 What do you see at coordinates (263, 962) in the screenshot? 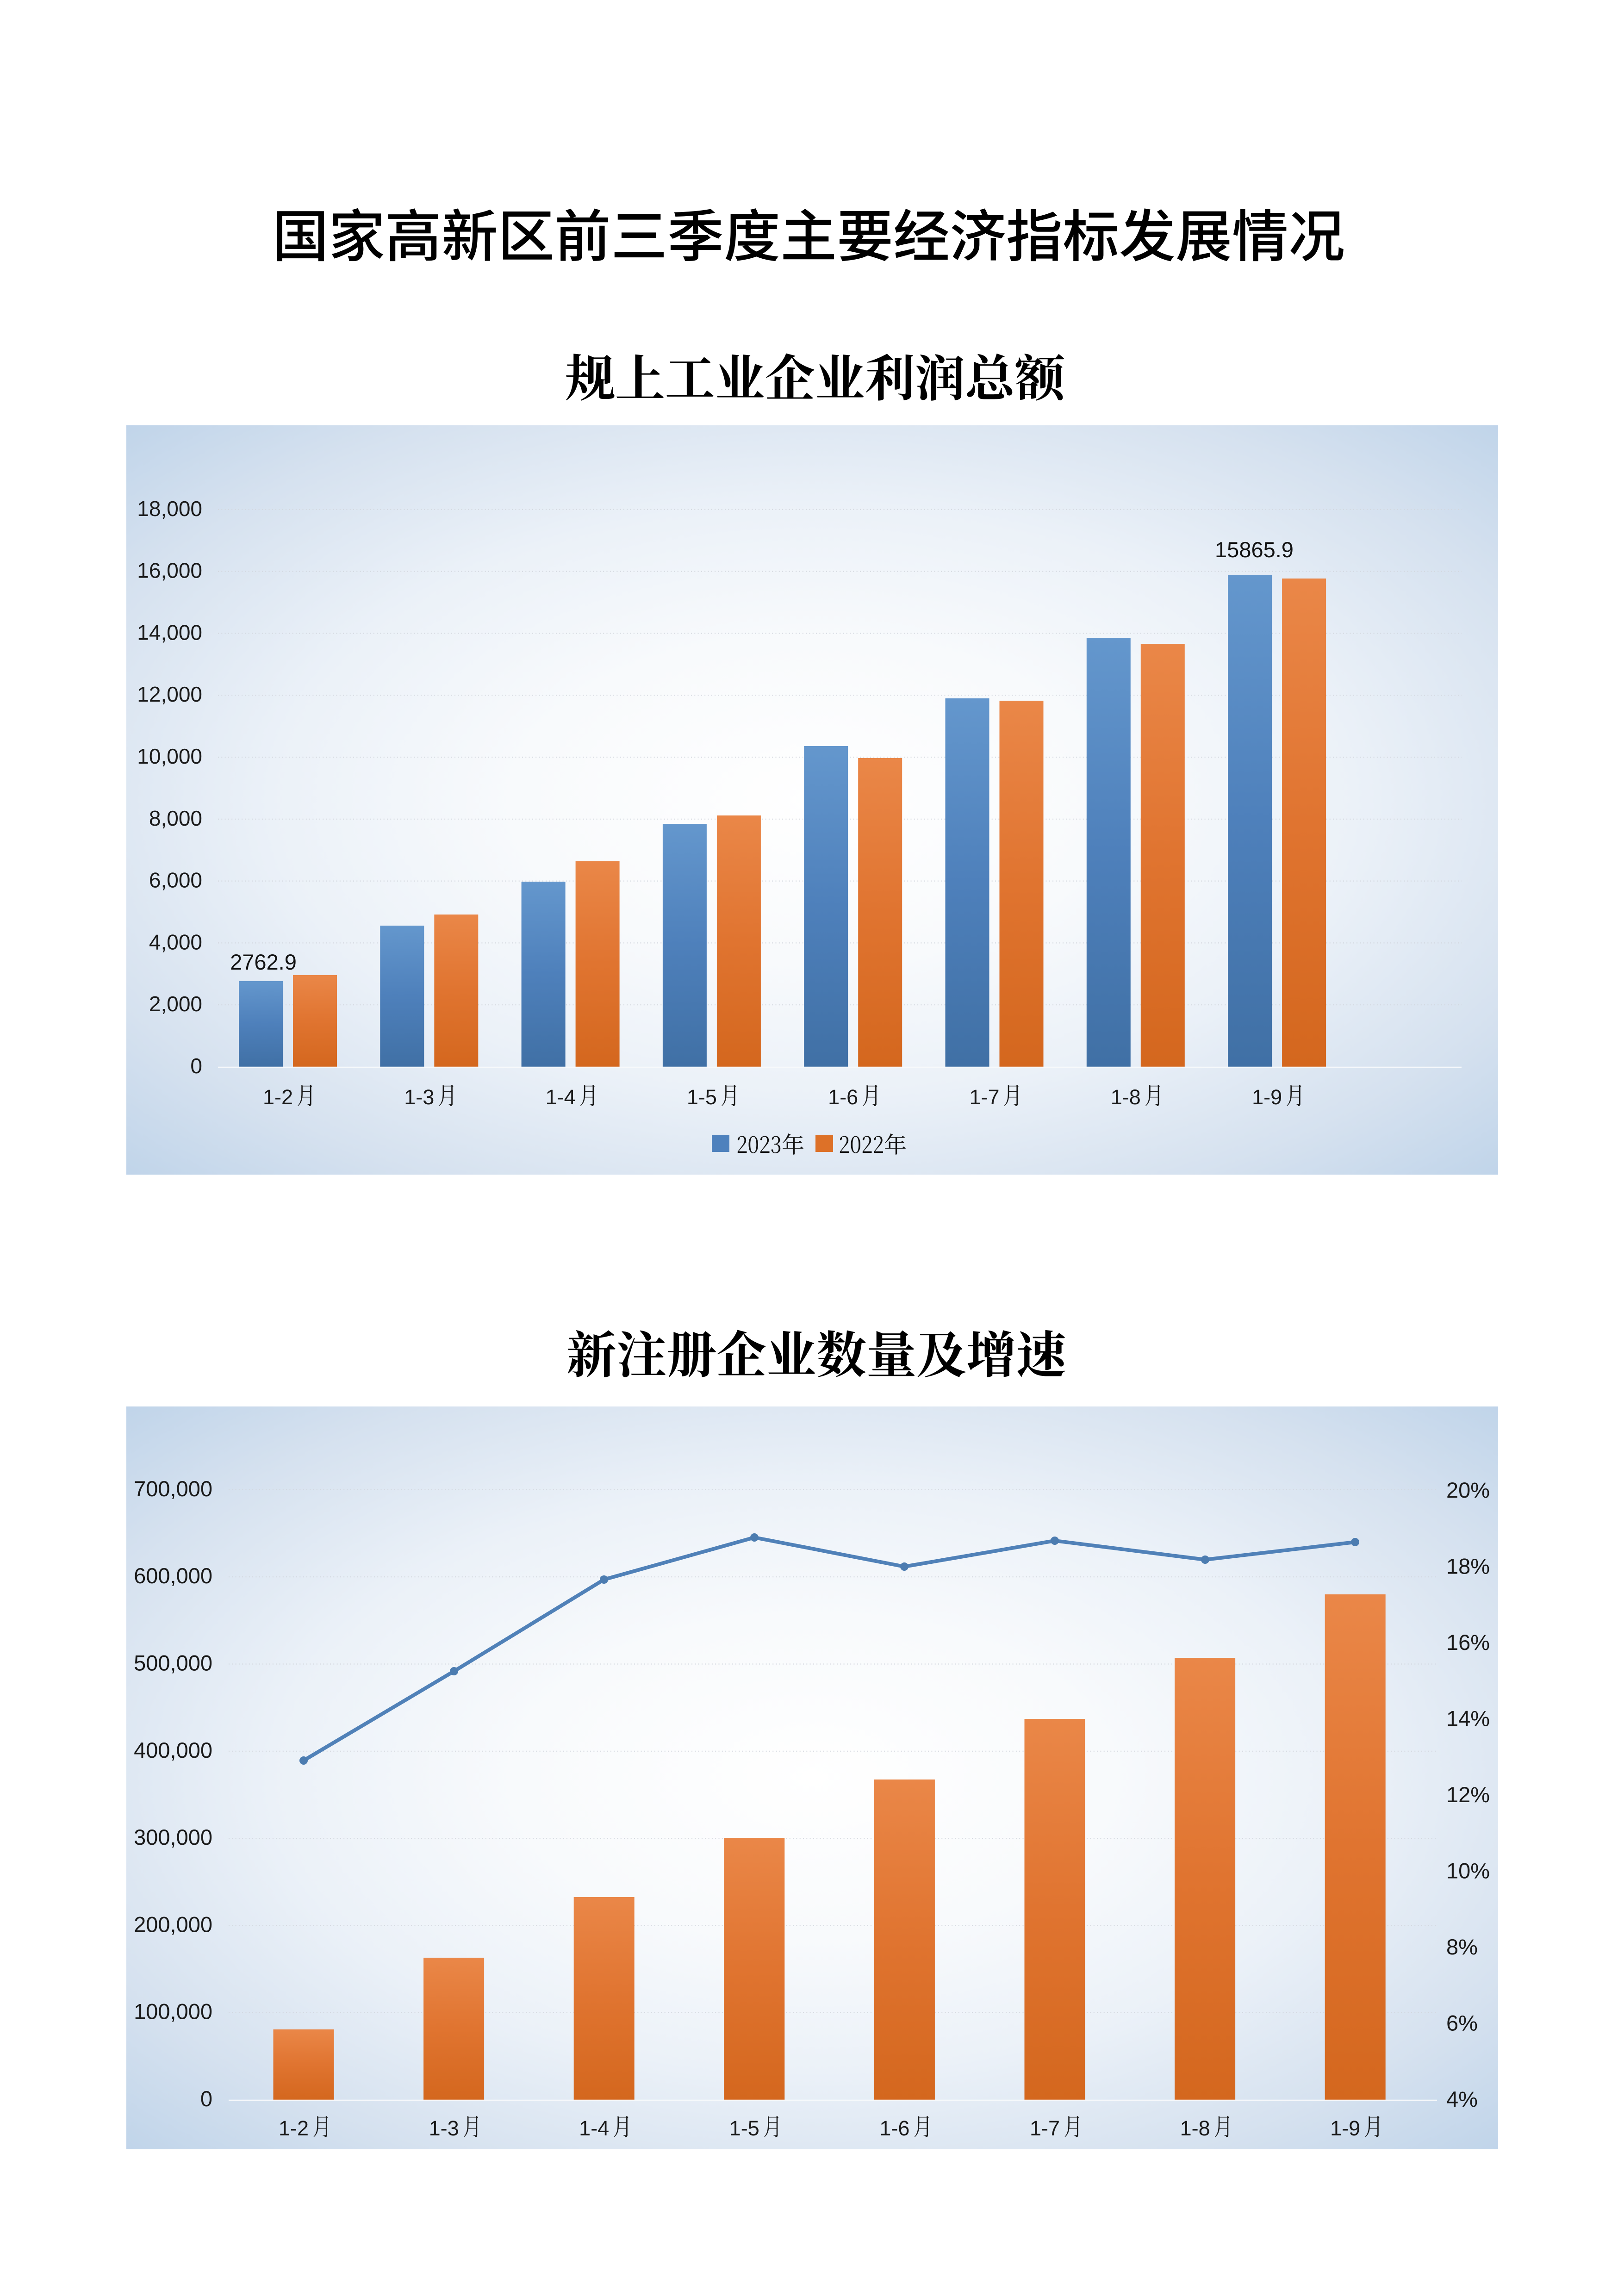
I see `svg-text: 2762.9` at bounding box center [263, 962].